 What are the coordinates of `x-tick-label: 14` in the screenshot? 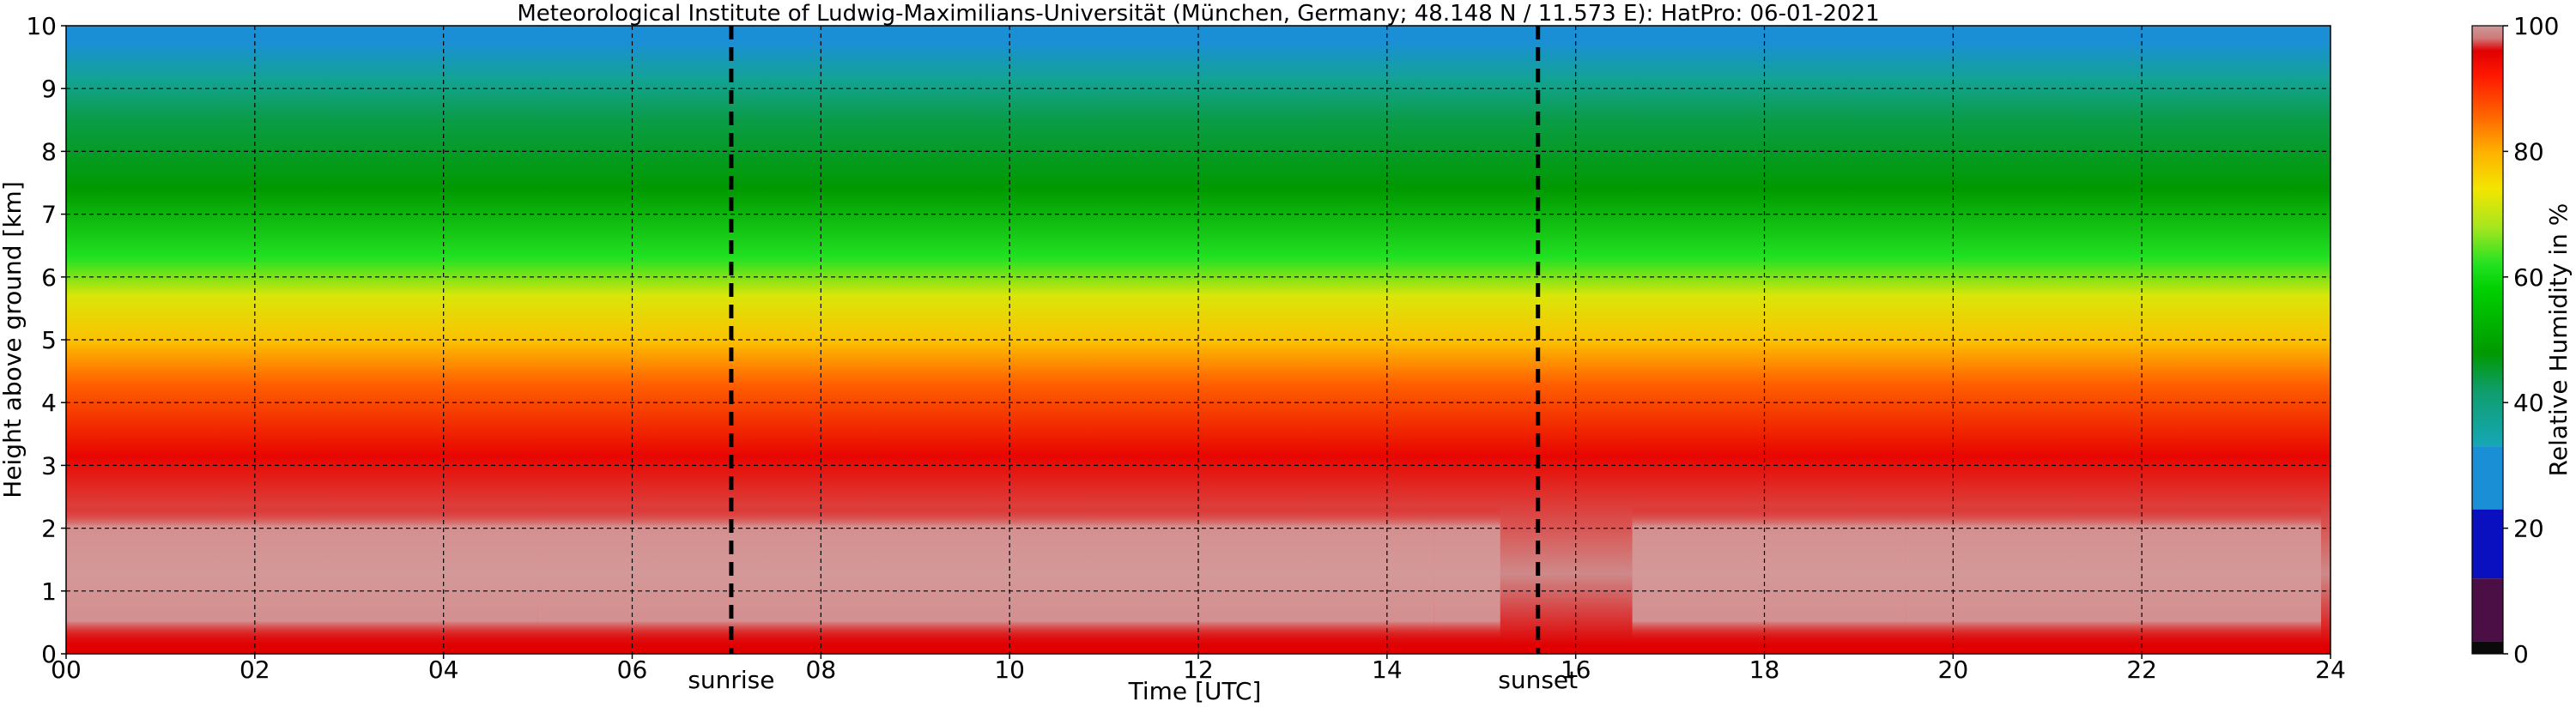 It's located at (1387, 670).